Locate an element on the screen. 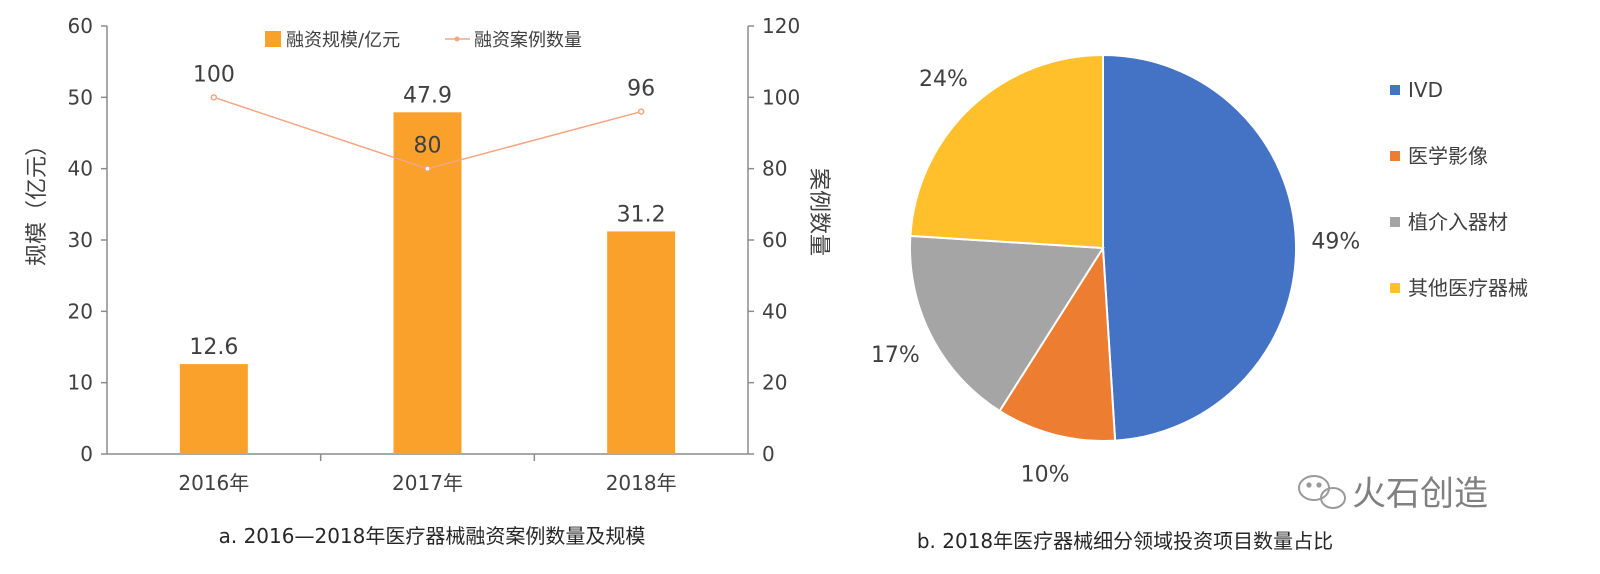  bar-data-label: 47.9 is located at coordinates (427, 95).